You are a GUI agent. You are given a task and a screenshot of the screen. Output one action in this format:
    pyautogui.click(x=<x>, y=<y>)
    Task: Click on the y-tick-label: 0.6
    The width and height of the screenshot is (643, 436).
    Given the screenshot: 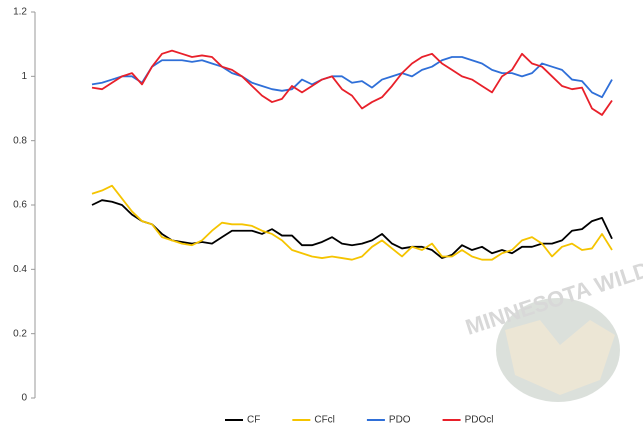 What is the action you would take?
    pyautogui.click(x=20, y=205)
    